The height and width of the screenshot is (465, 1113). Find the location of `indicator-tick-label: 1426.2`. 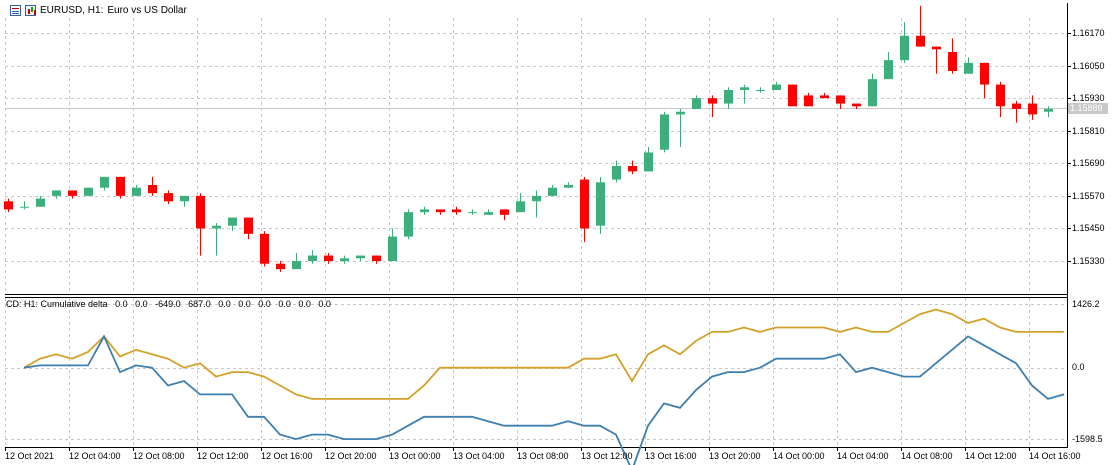

indicator-tick-label: 1426.2 is located at coordinates (1086, 304).